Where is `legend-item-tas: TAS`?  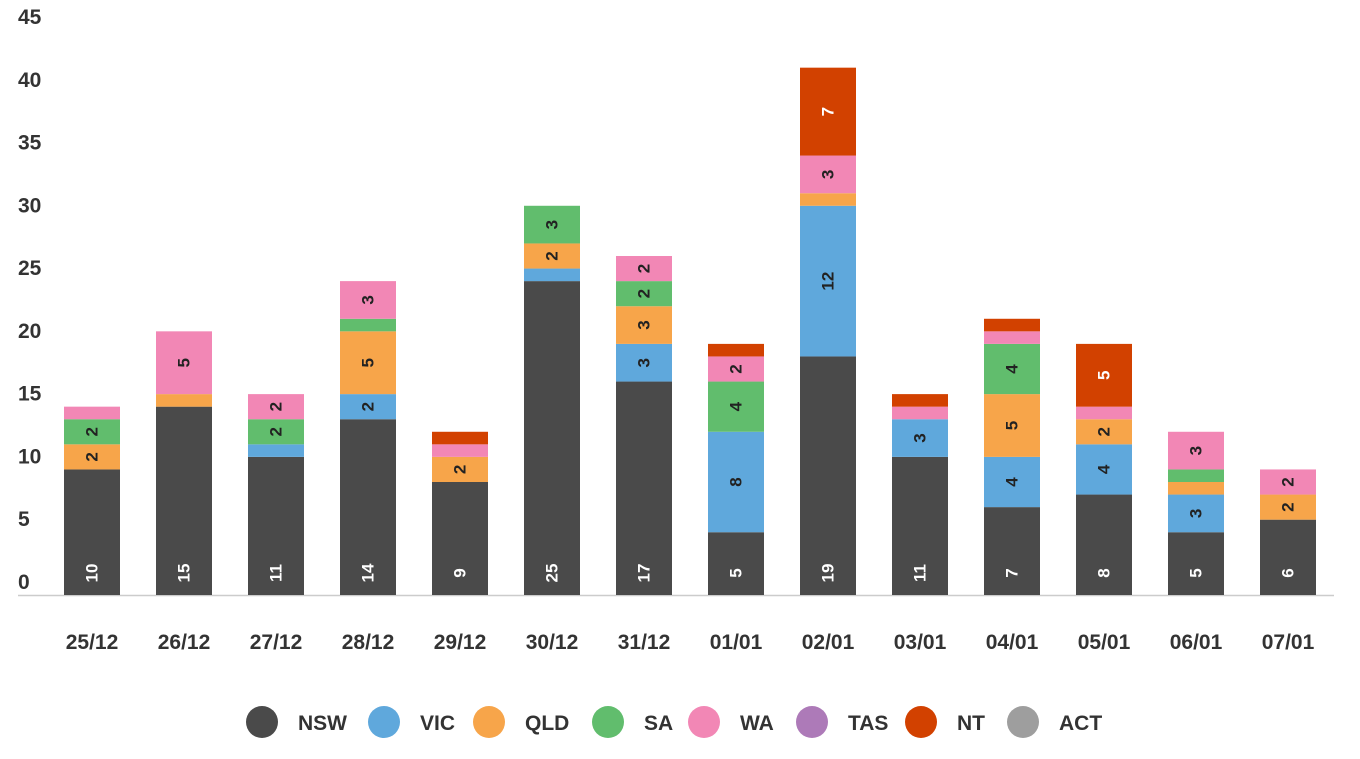 legend-item-tas: TAS is located at coordinates (842, 722).